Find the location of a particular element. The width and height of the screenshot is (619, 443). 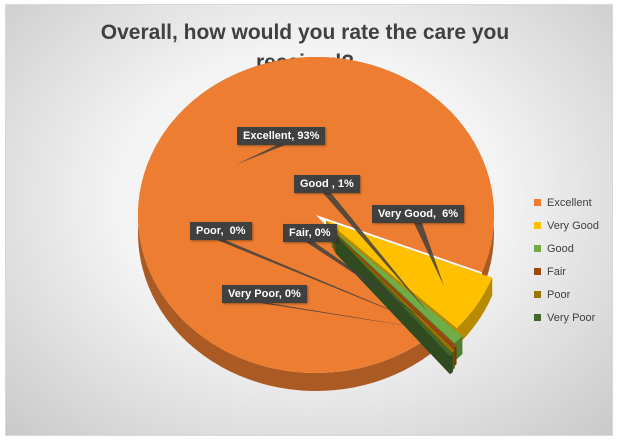

legend-item-good: Good is located at coordinates (566, 248).